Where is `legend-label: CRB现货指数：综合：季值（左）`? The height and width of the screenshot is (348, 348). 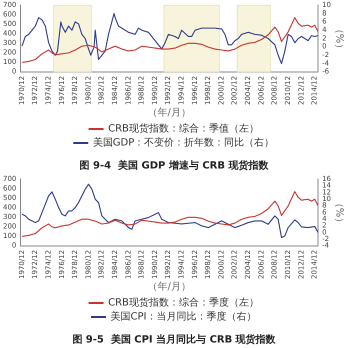 legend-label: CRB现货指数：综合：季值（左） is located at coordinates (183, 128).